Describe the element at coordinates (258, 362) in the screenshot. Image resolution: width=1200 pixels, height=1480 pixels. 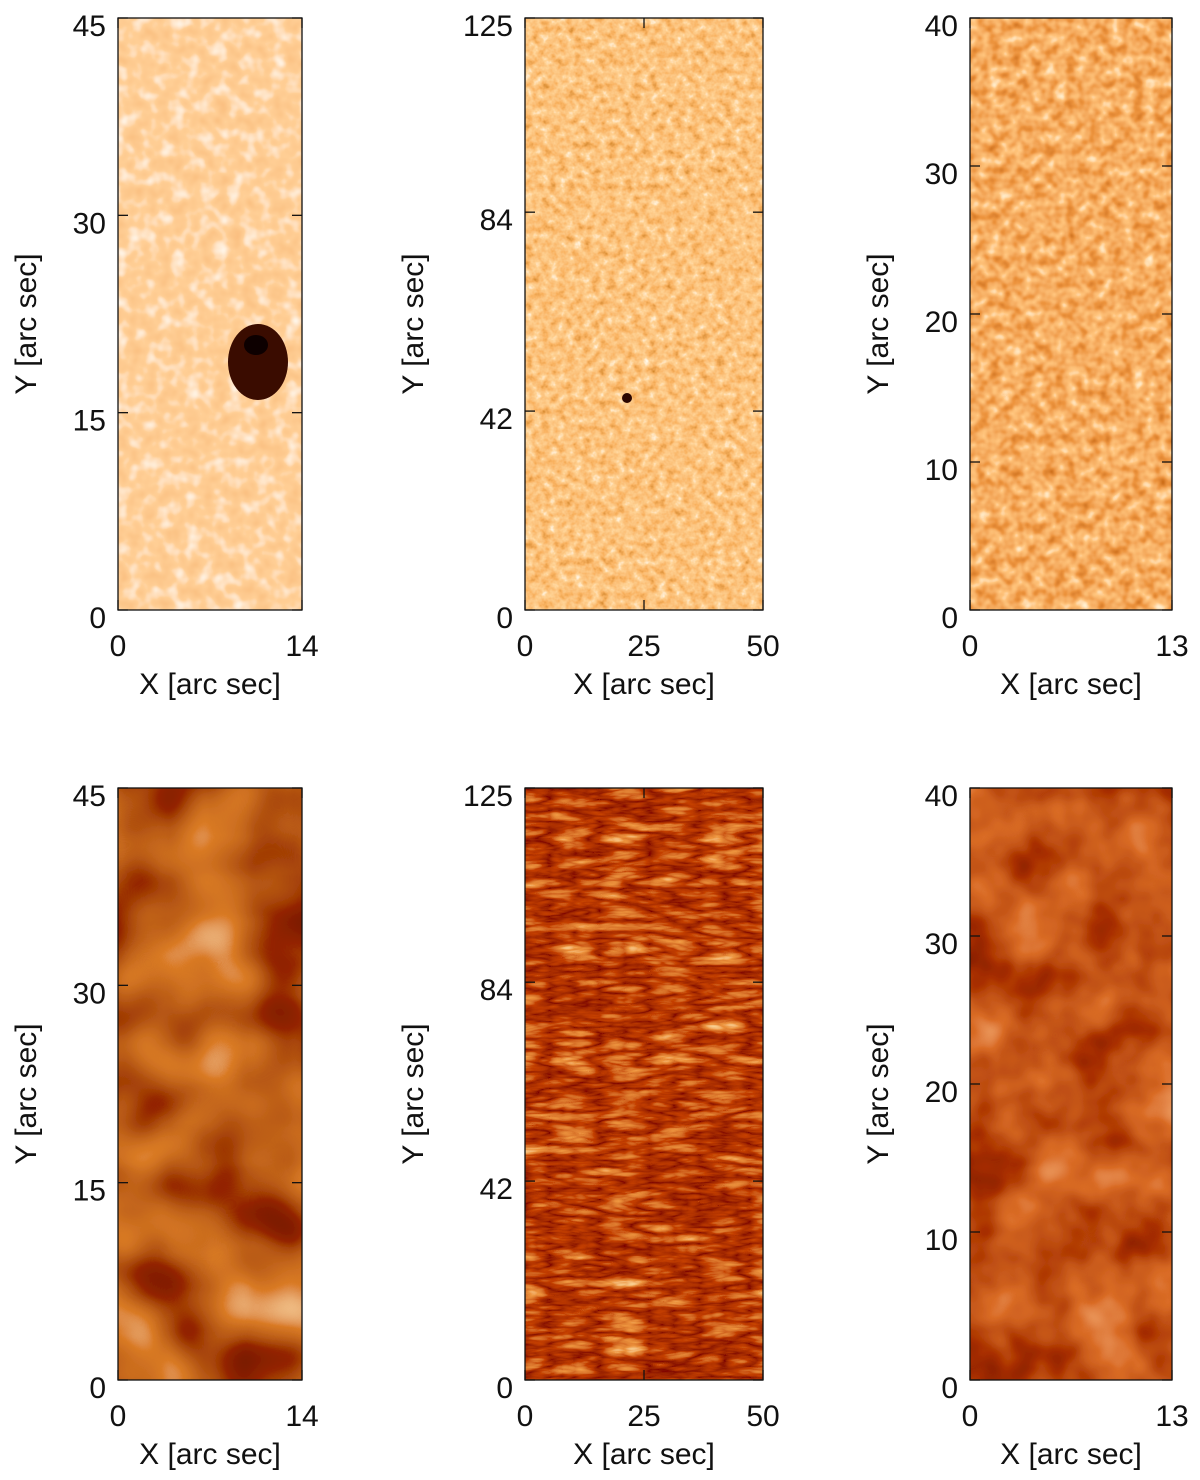
I see `sunspot` at that location.